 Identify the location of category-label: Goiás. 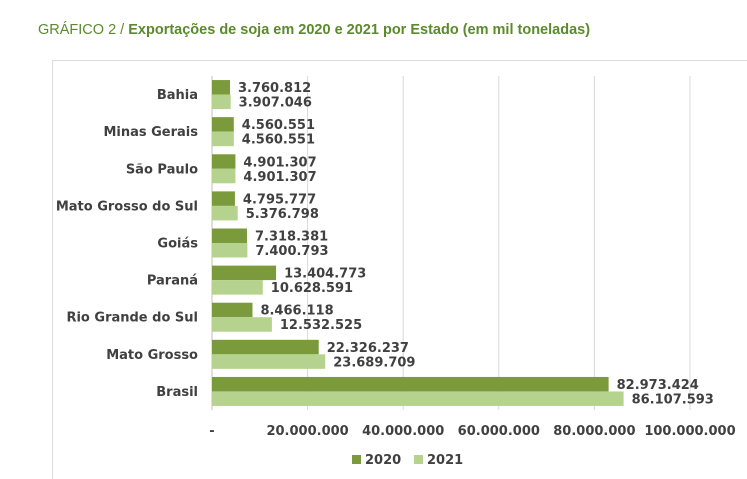
(177, 244).